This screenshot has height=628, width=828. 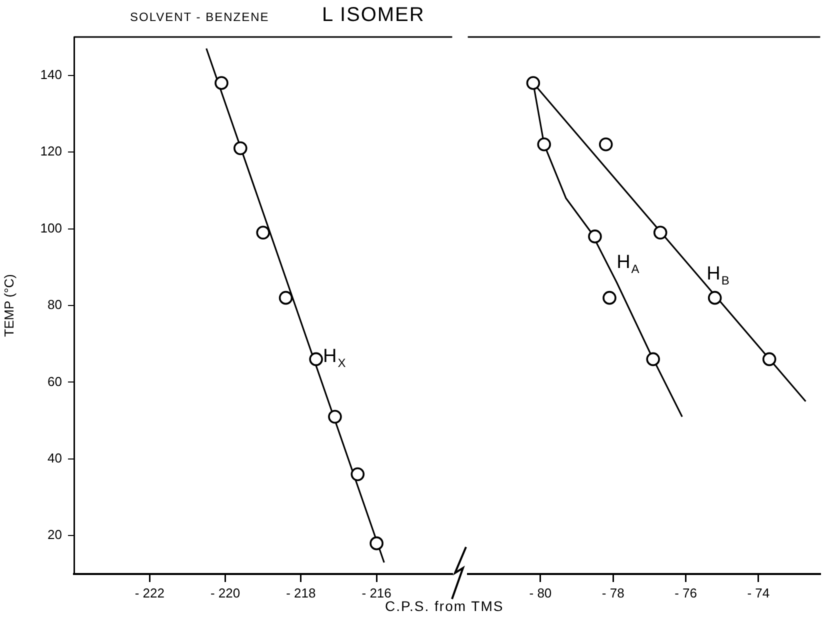 I want to click on x-axis-title: C.P.S. from TMS, so click(x=444, y=606).